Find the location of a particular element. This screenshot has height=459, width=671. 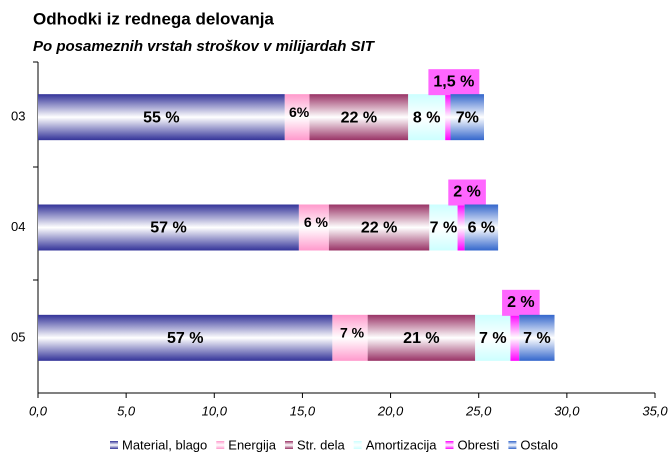

x-tick-label: 30,0 is located at coordinates (567, 410).